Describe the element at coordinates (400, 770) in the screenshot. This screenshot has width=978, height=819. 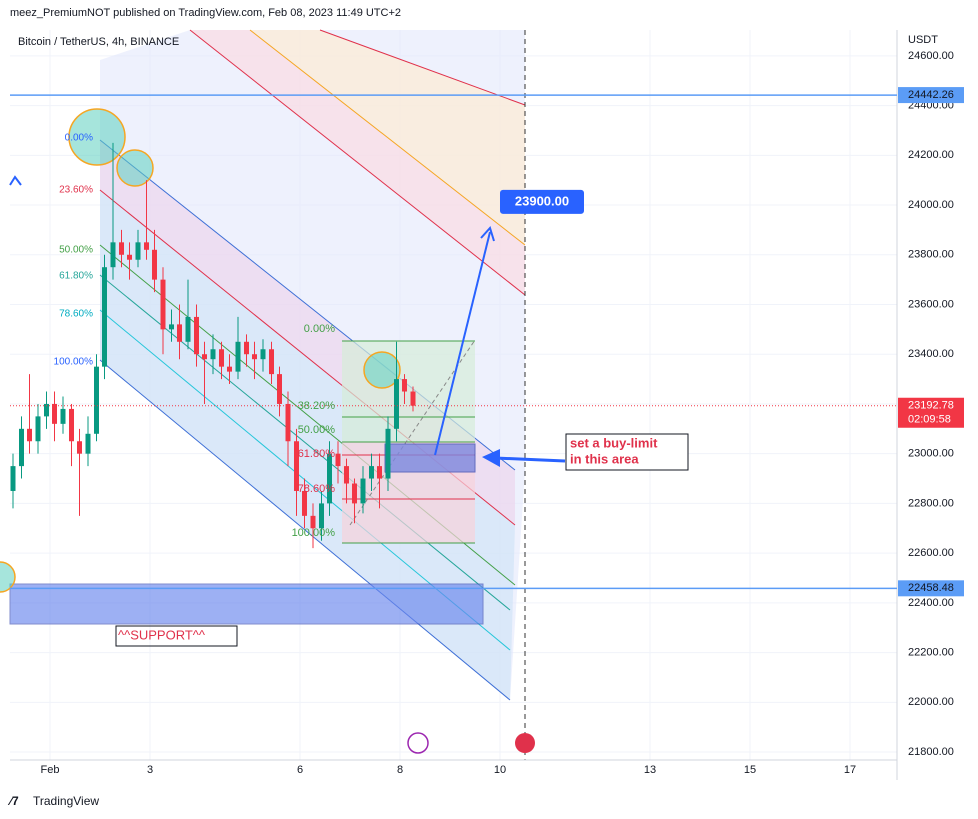
I see `x-tick-label: 8` at that location.